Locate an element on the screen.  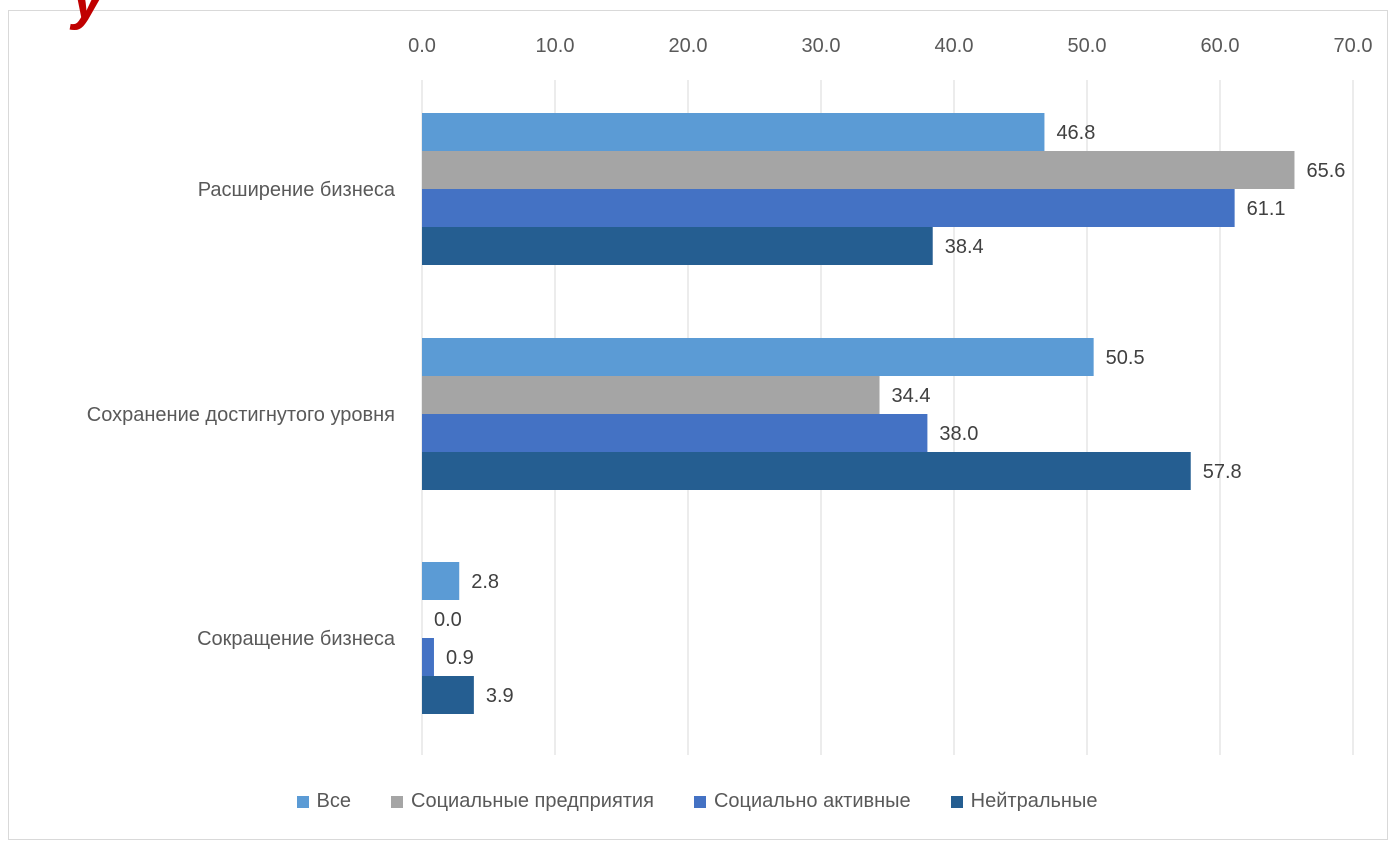
legend-item: Социально активные is located at coordinates (802, 801).